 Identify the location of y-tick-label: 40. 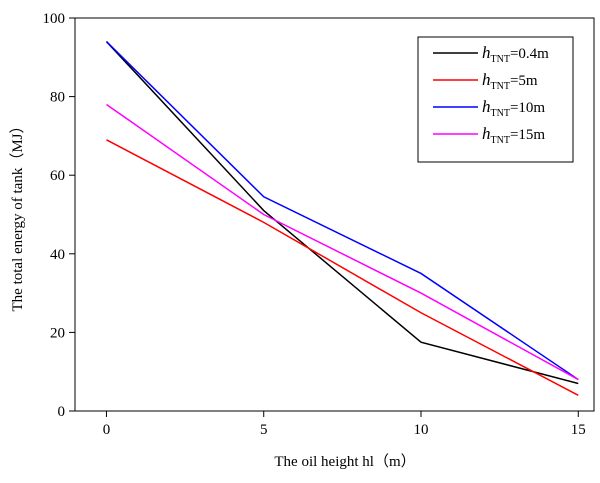
(57, 255).